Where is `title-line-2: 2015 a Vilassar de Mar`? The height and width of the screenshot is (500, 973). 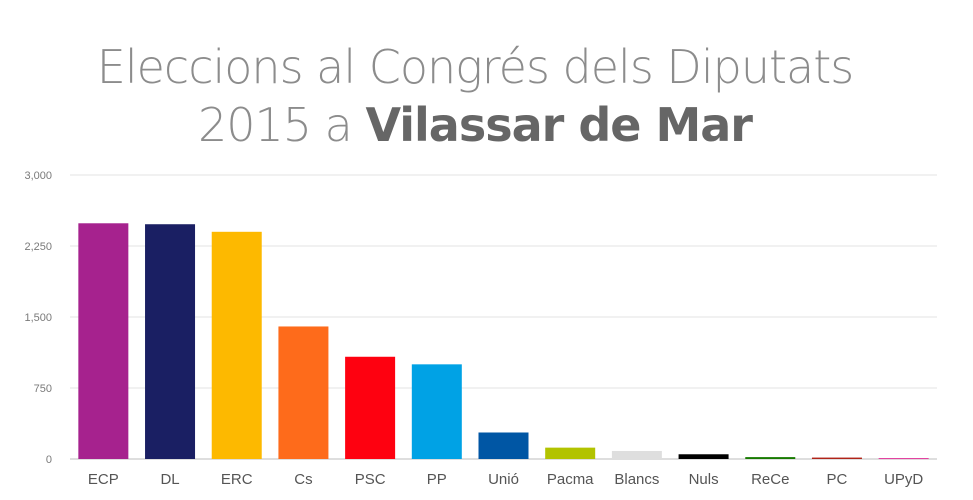
title-line-2: 2015 a Vilassar de Mar is located at coordinates (475, 125).